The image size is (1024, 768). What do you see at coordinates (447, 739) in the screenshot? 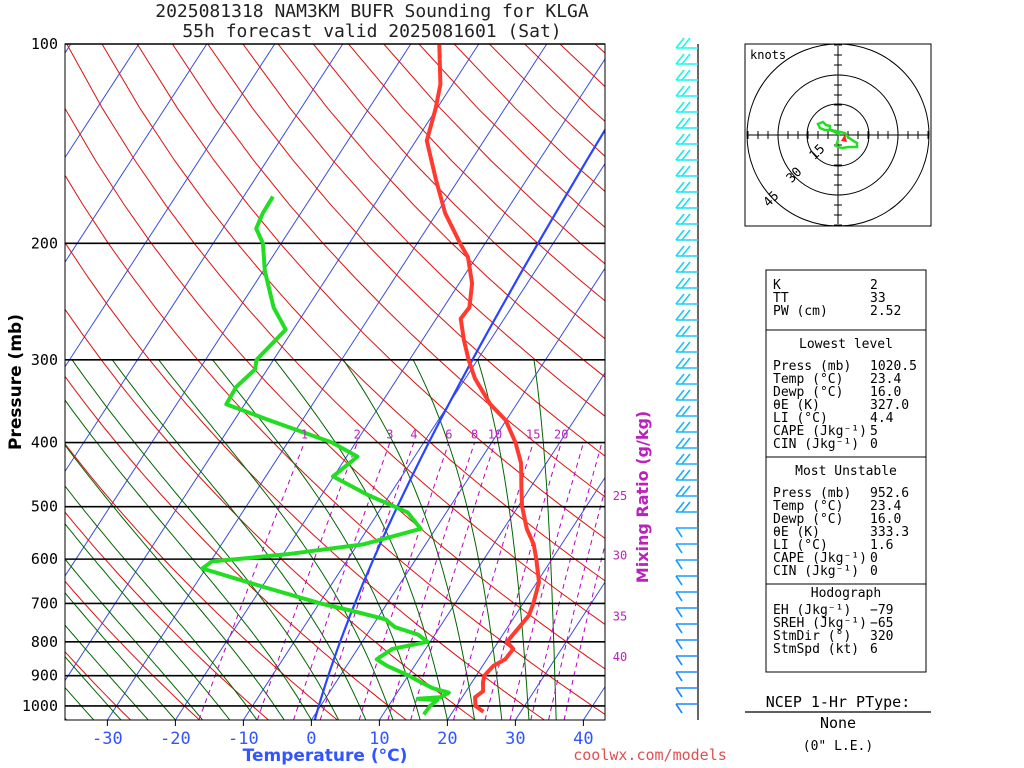
I see `temp-tick-20: 20` at bounding box center [447, 739].